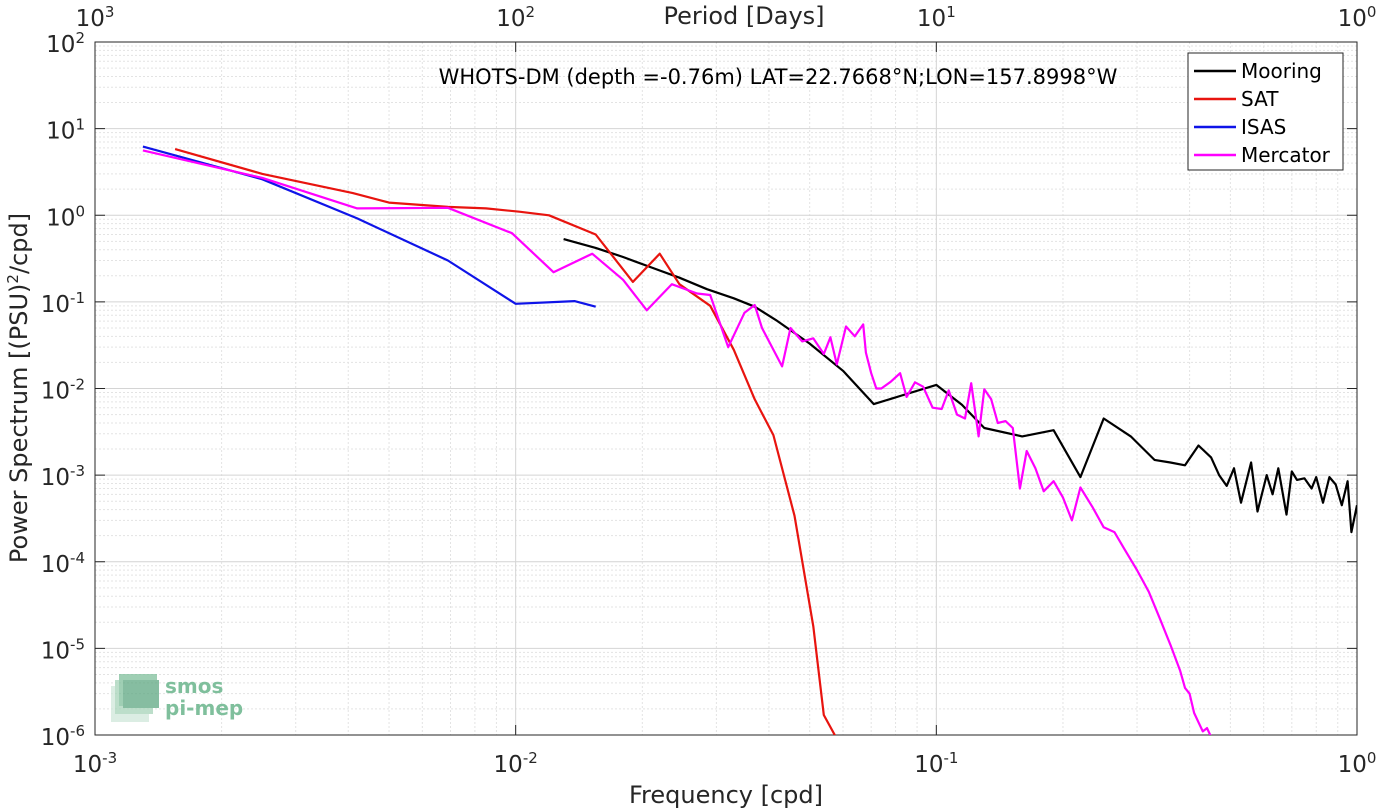 Image resolution: width=1377 pixels, height=809 pixels. I want to click on y-tick-label: 10⁻⁵, so click(63, 649).